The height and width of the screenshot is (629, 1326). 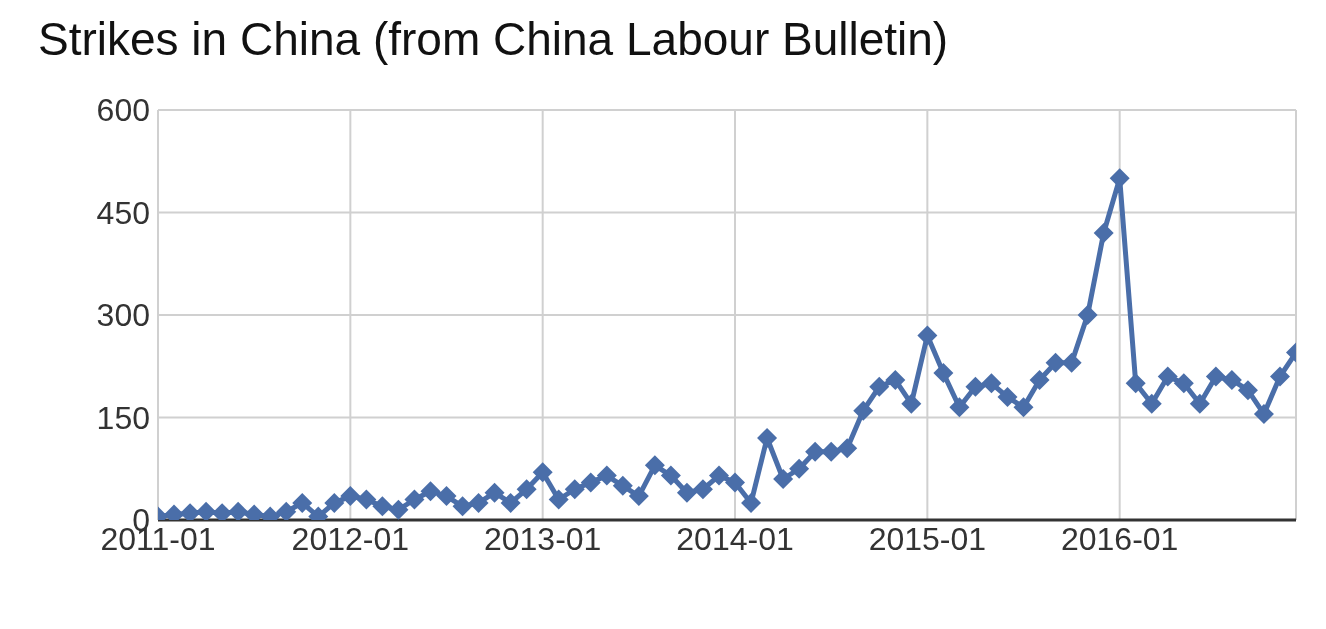 What do you see at coordinates (123, 315) in the screenshot?
I see `y-tick-label: 300` at bounding box center [123, 315].